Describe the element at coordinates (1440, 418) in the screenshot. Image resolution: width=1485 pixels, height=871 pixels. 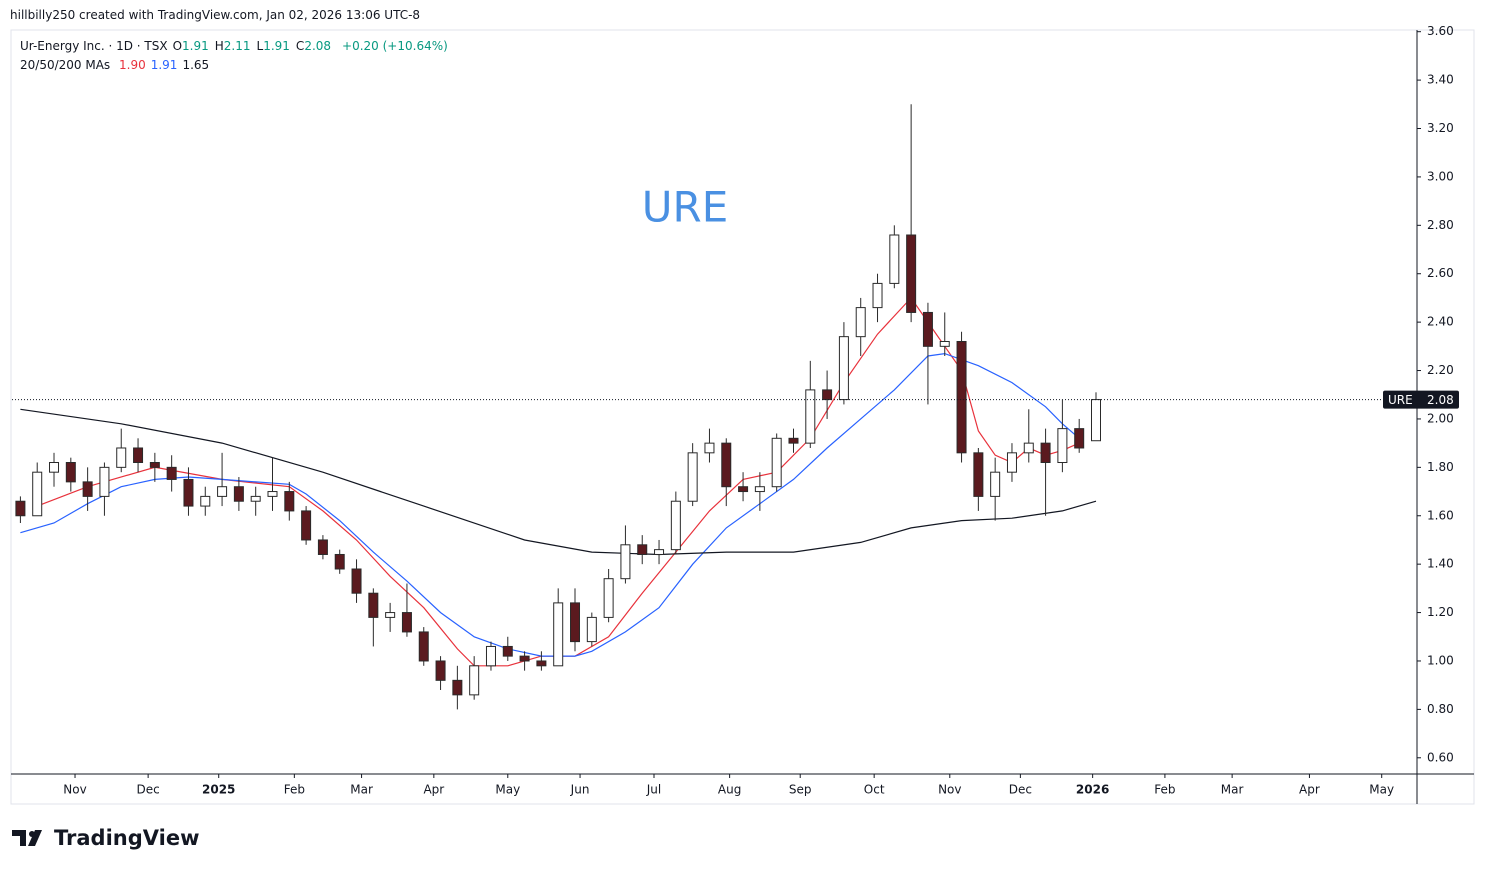
I see `y-tick-label: 2.00` at that location.